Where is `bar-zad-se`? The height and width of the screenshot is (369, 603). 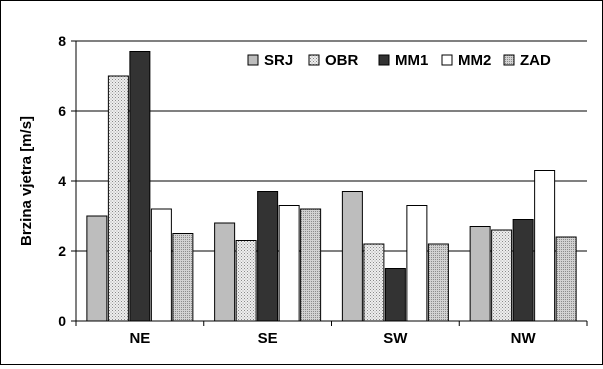 bar-zad-se is located at coordinates (311, 265).